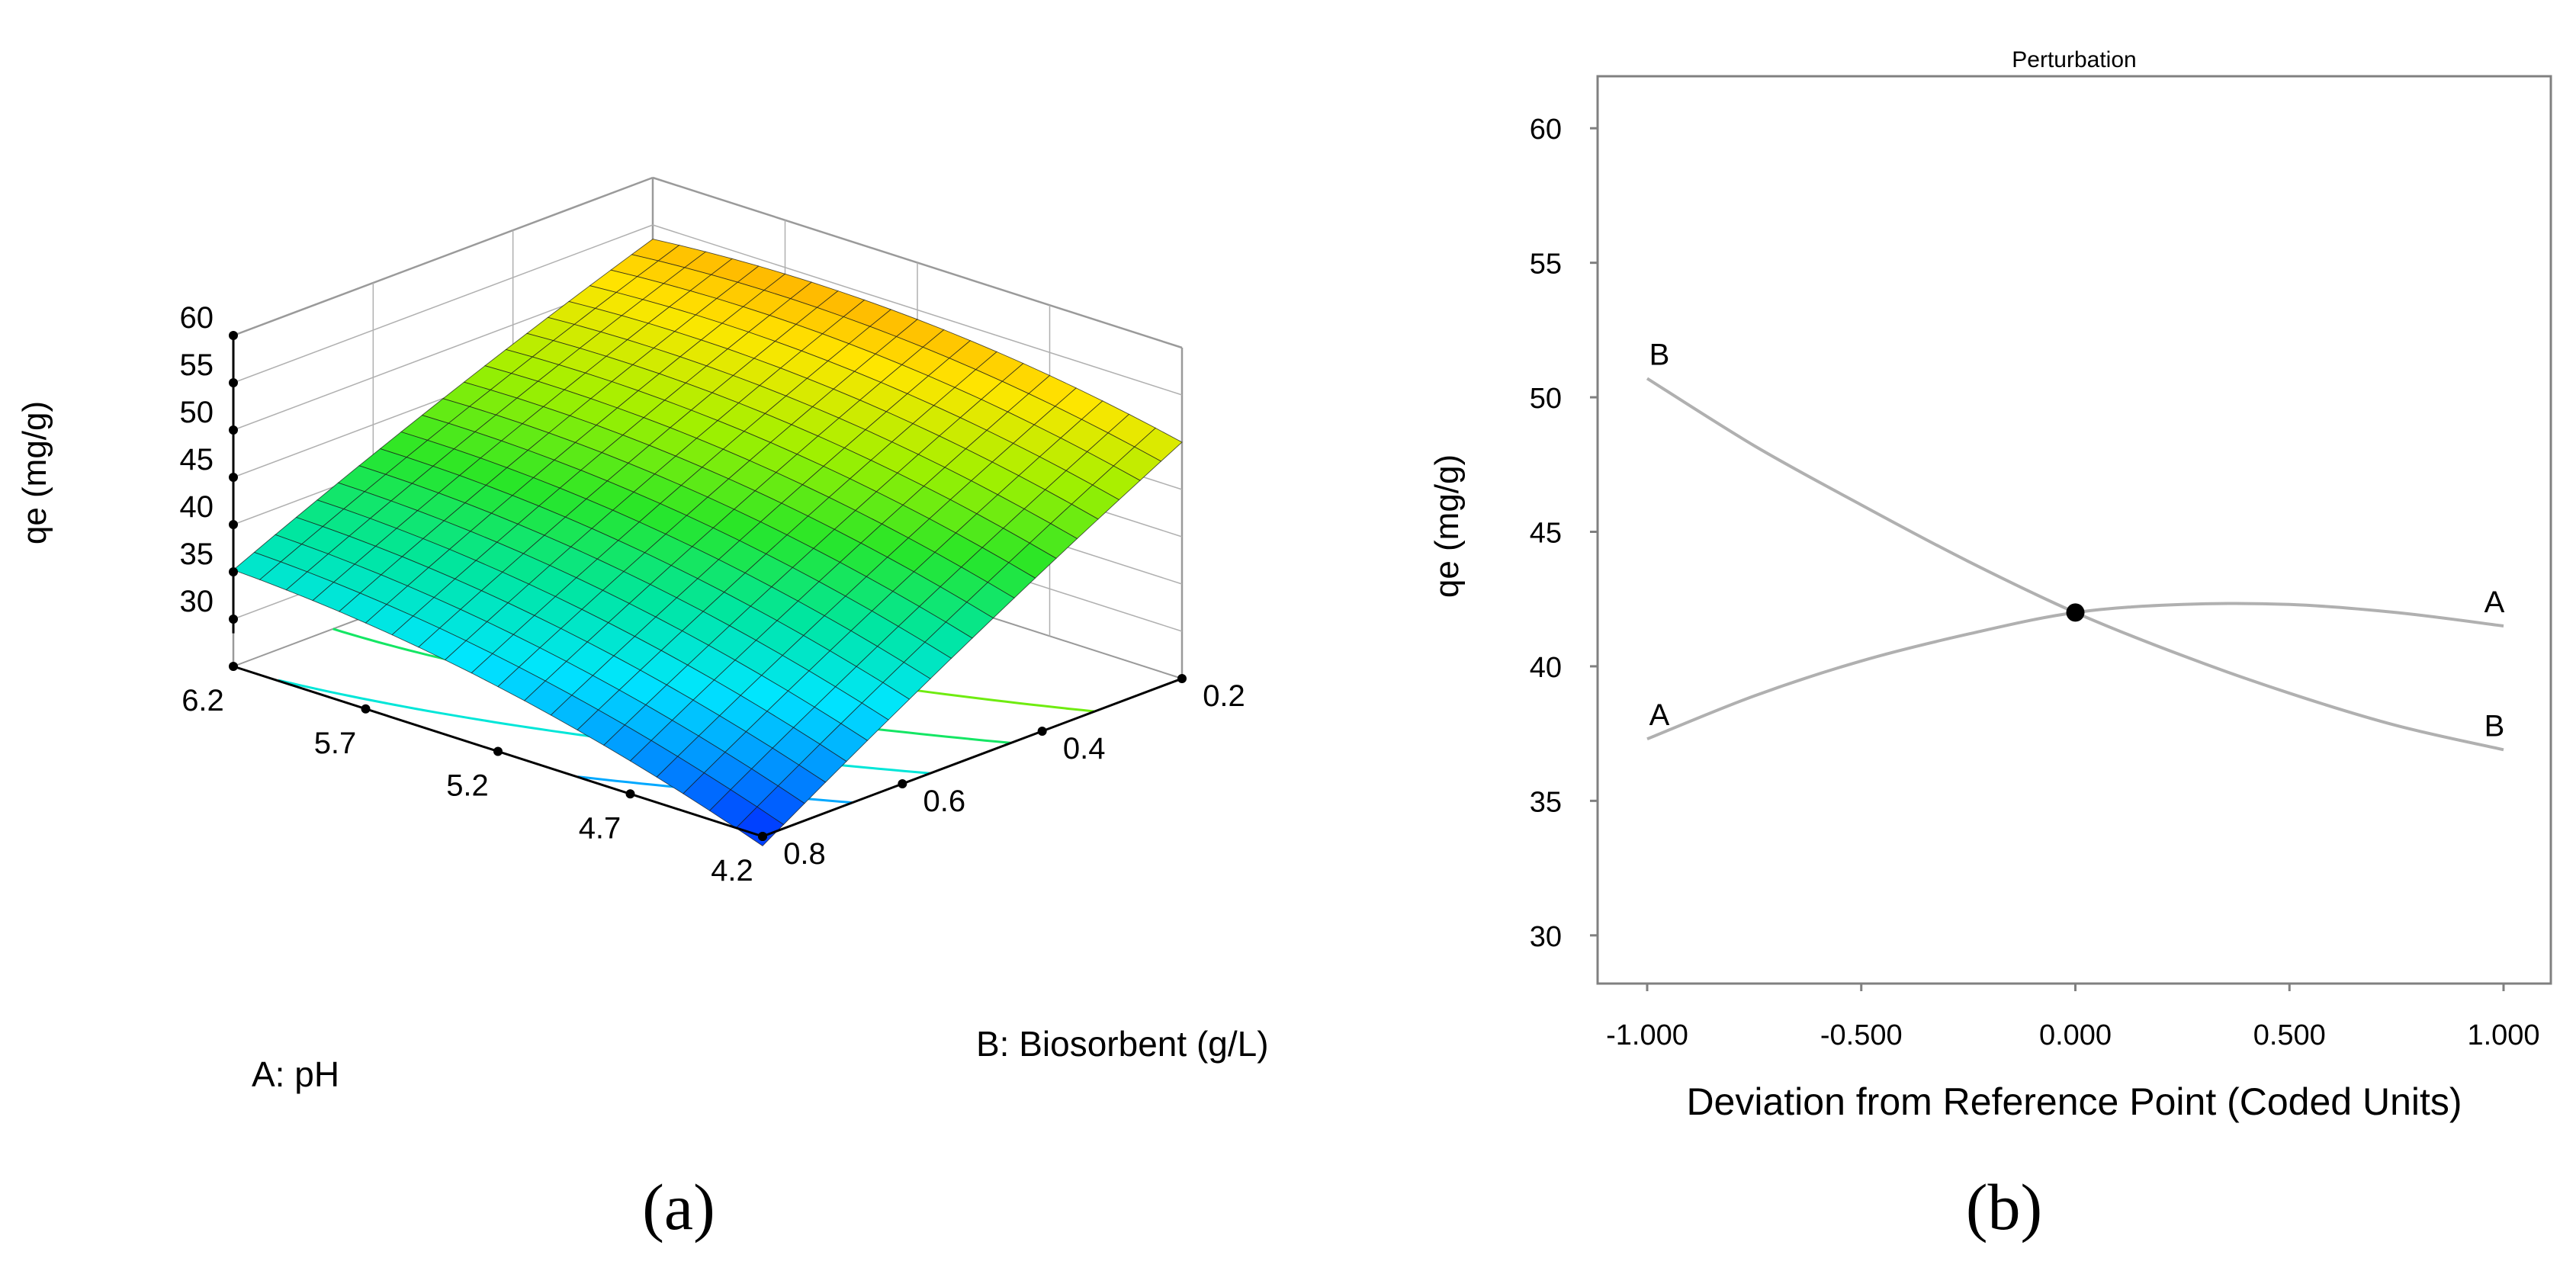 The width and height of the screenshot is (2576, 1271). I want to click on panel-b-caption: (b), so click(2004, 1207).